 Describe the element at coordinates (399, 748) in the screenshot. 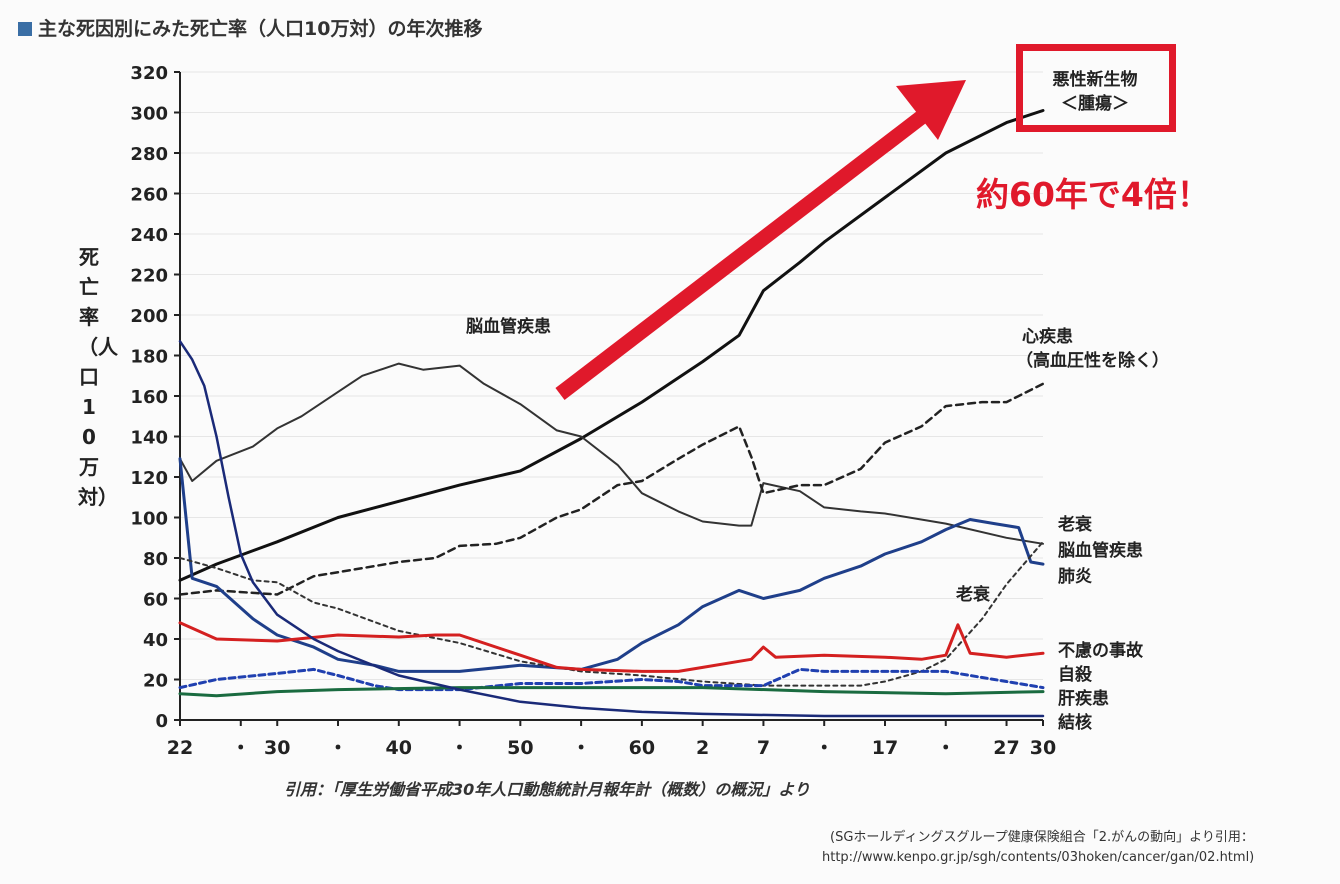

I see `x-tick-label: 40` at that location.